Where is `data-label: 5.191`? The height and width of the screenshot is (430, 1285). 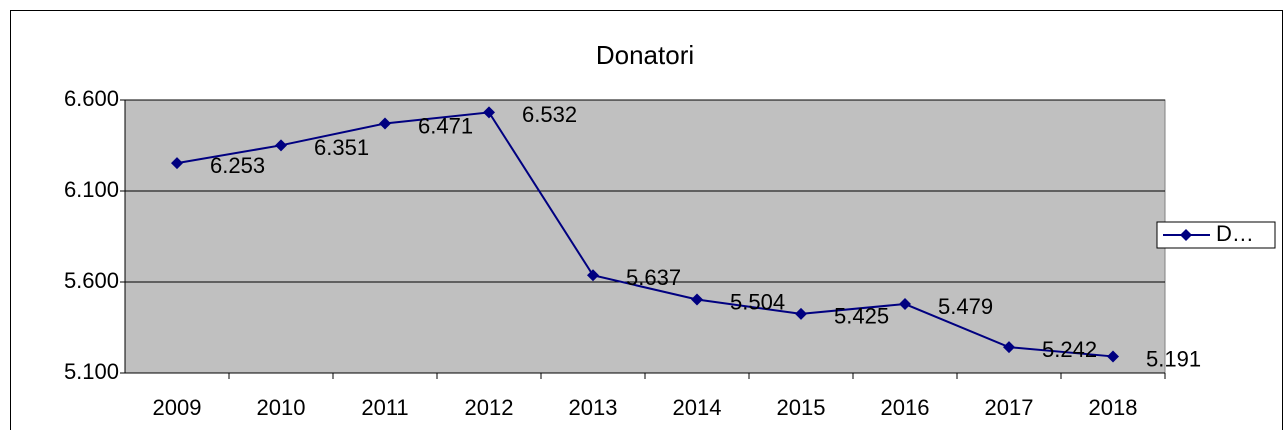
data-label: 5.191 is located at coordinates (1173, 358).